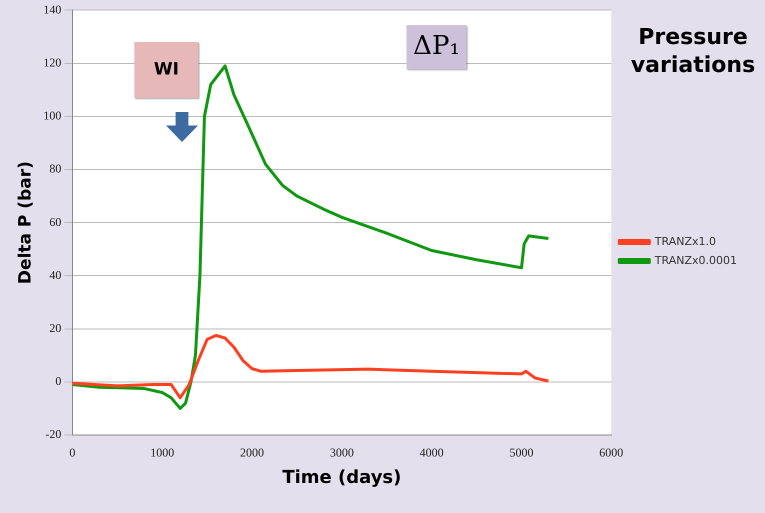 This screenshot has height=513, width=765. Describe the element at coordinates (52, 9) in the screenshot. I see `y-tick-label: 140` at that location.